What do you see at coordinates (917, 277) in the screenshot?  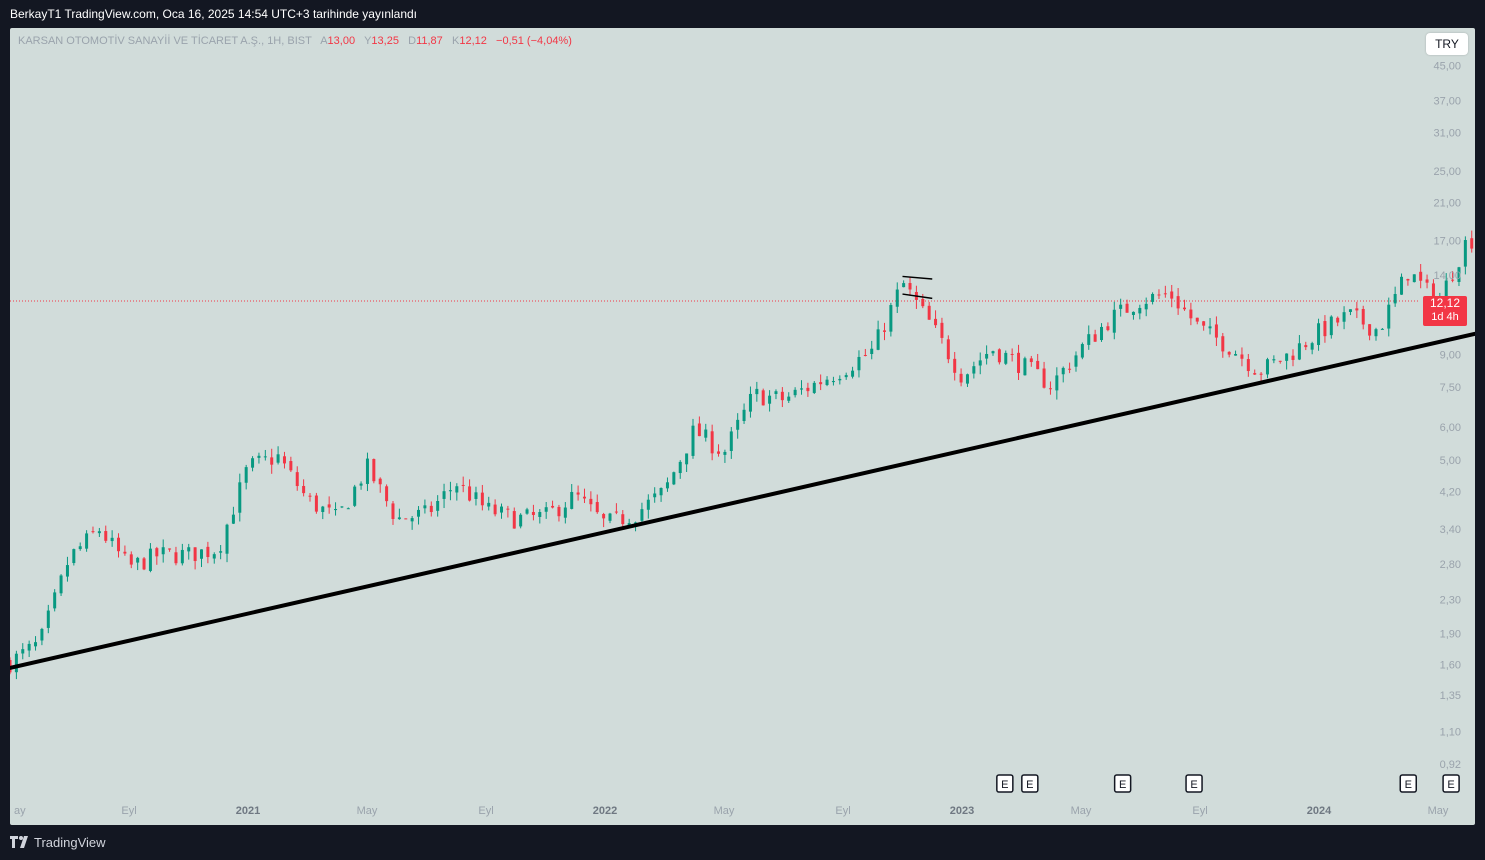 I see `flag-upper-line` at bounding box center [917, 277].